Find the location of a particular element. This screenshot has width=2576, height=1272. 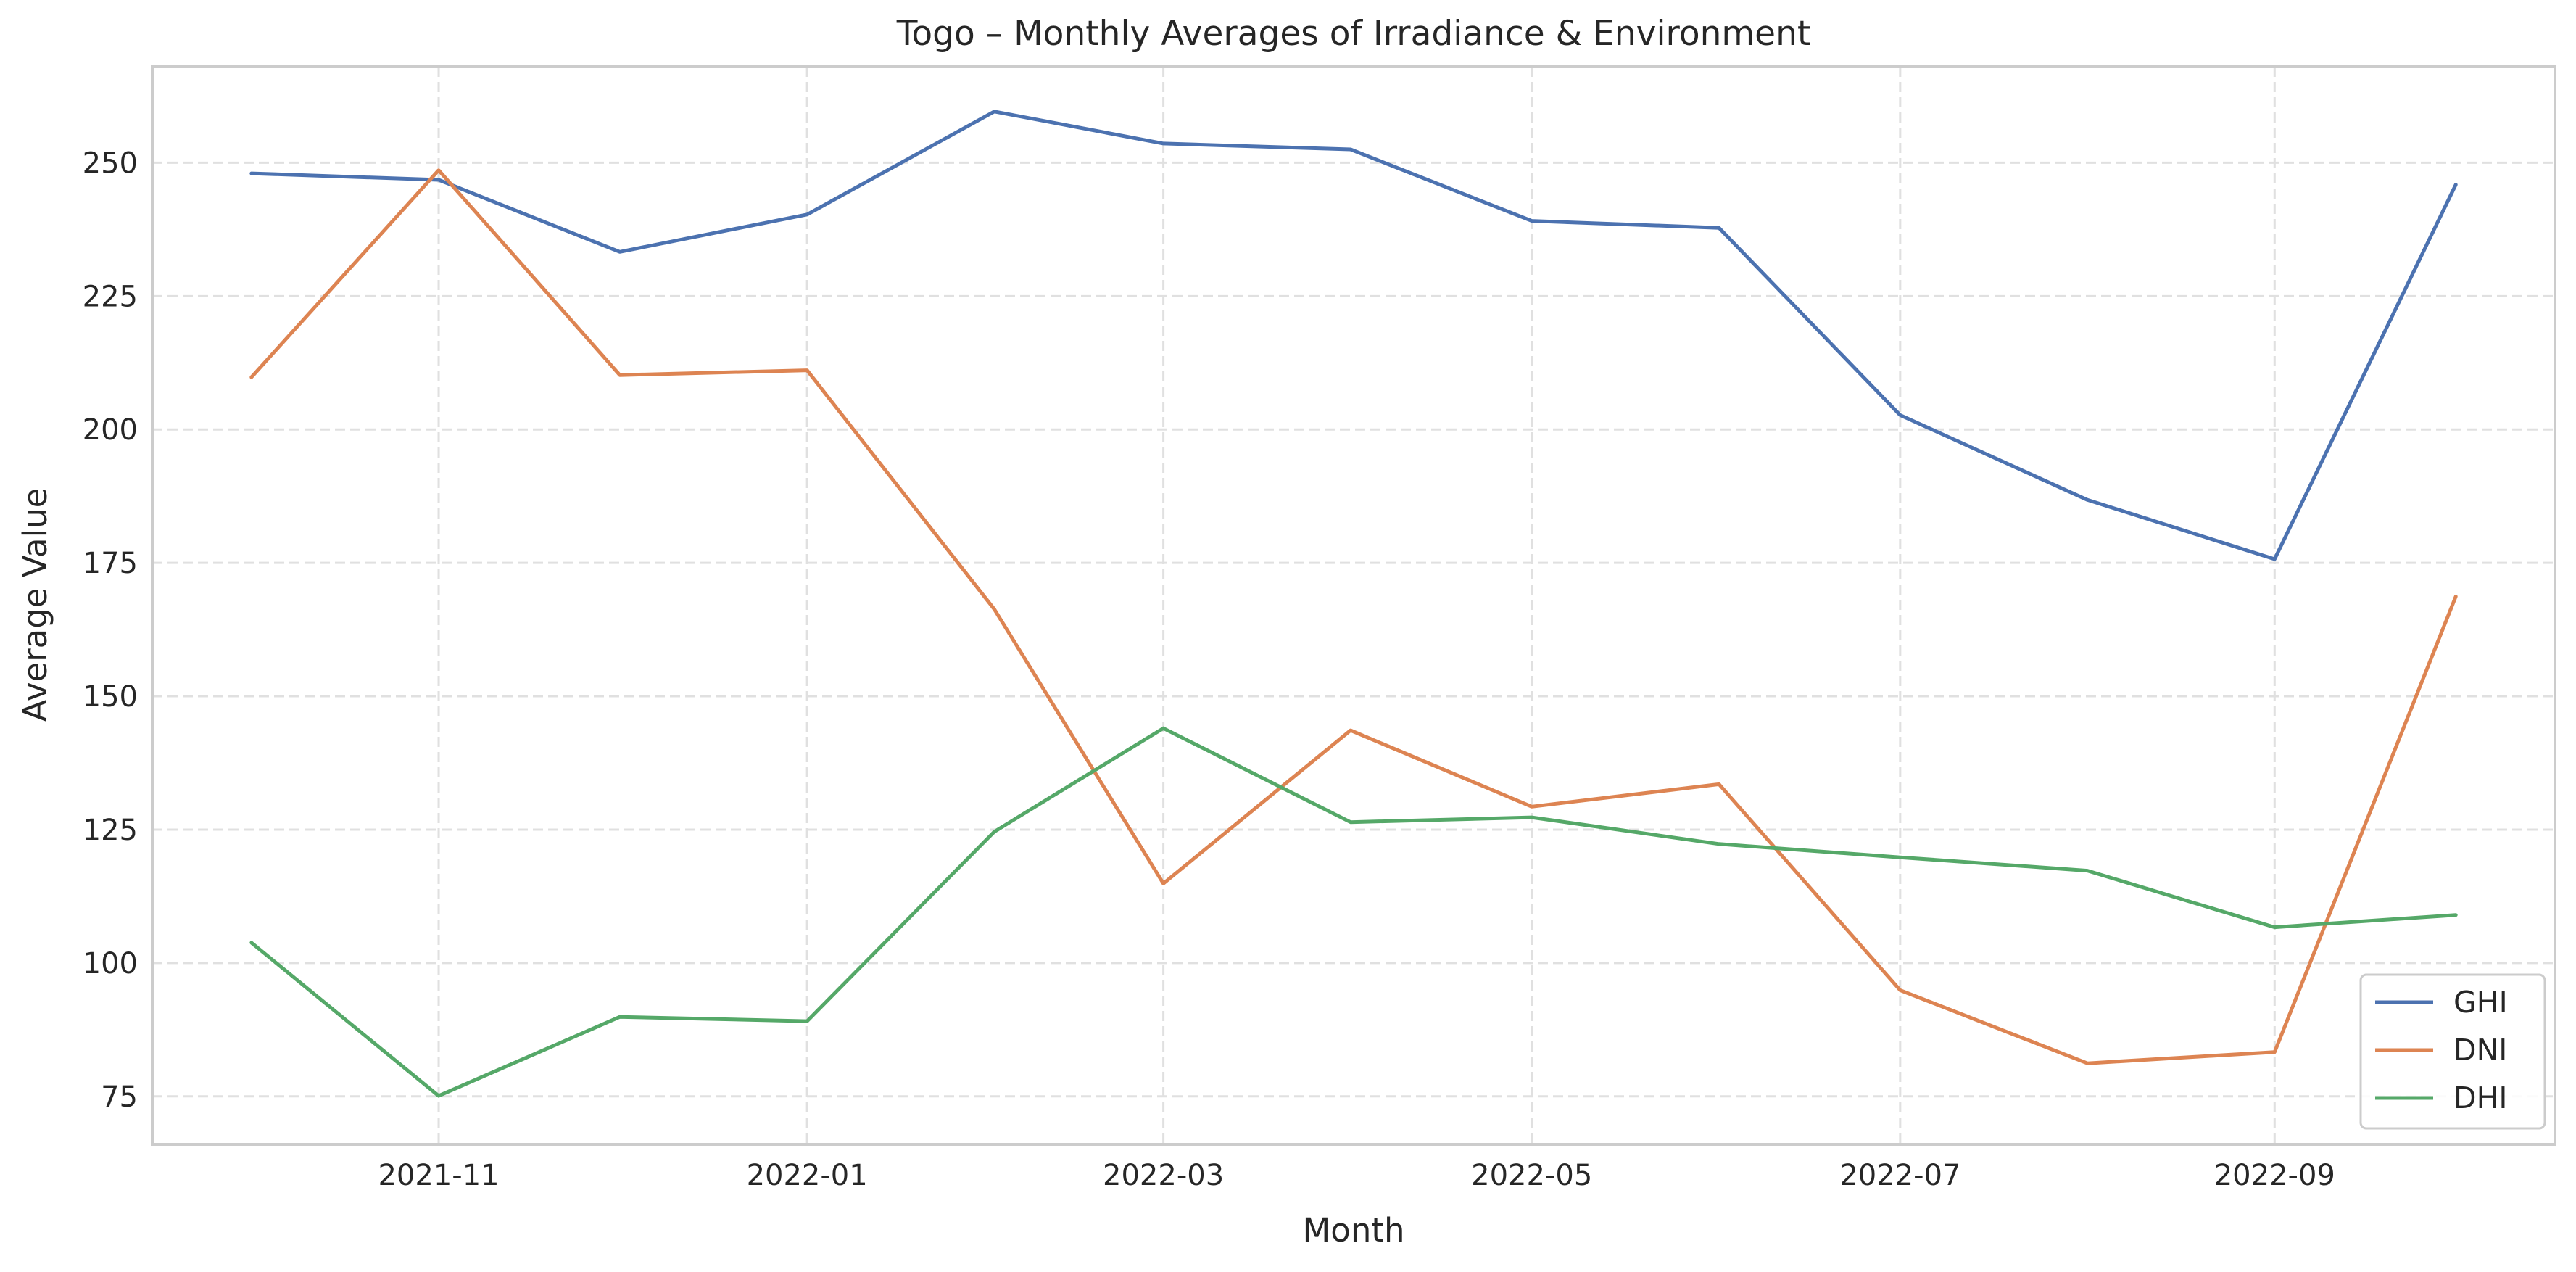

x-tick-label: 2022-05 is located at coordinates (1531, 1175).